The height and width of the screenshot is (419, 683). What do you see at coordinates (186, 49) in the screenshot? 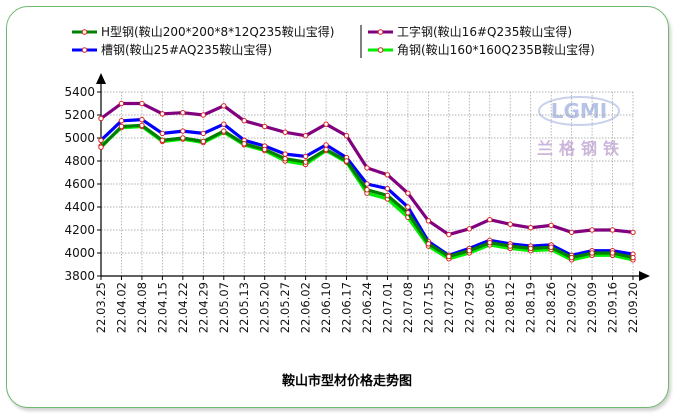
I see `legend-label-channel: 槽钢(鞍山25#AQ235鞍山宝得)` at bounding box center [186, 49].